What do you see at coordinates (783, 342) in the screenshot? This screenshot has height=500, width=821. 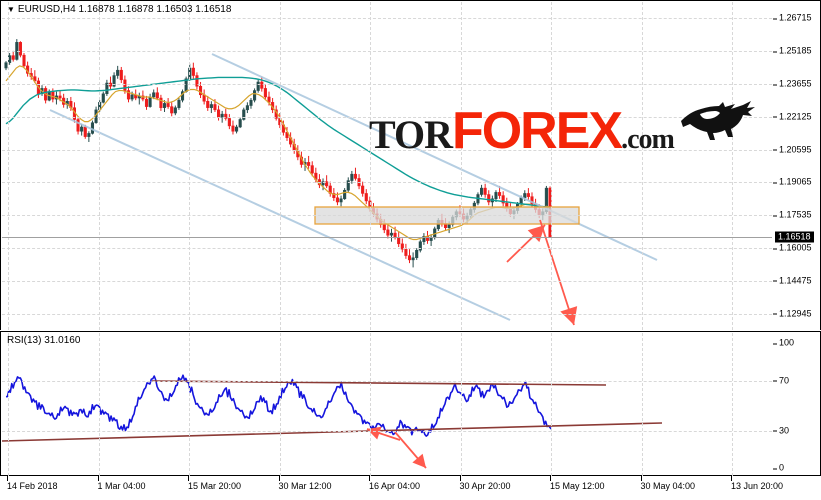 I see `rsi-tick-label: 100` at bounding box center [783, 342].